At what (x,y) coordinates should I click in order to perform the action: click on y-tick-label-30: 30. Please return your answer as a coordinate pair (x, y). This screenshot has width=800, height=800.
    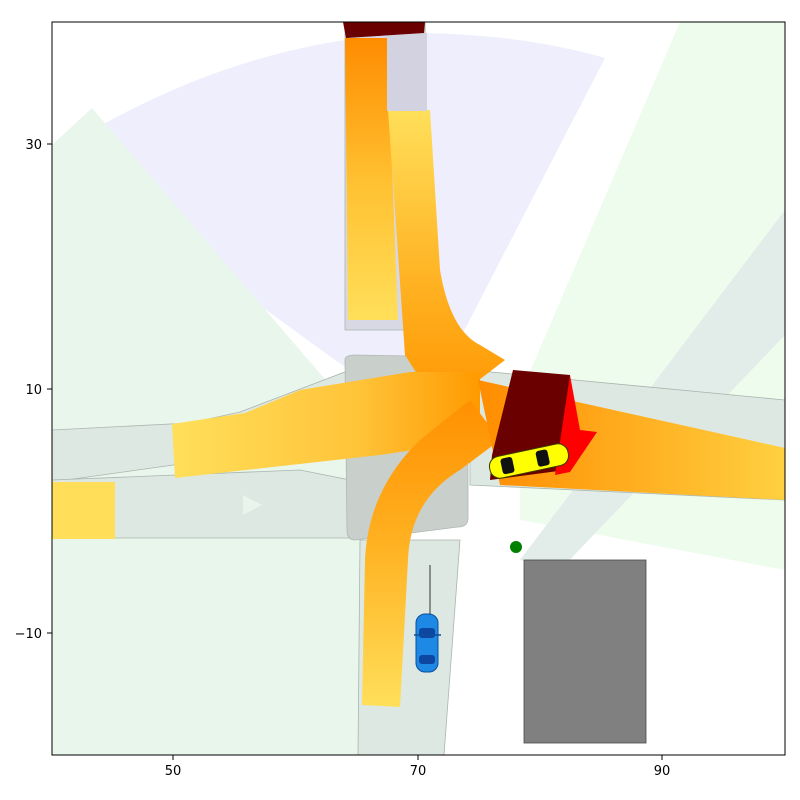
    Looking at the image, I should click on (33, 145).